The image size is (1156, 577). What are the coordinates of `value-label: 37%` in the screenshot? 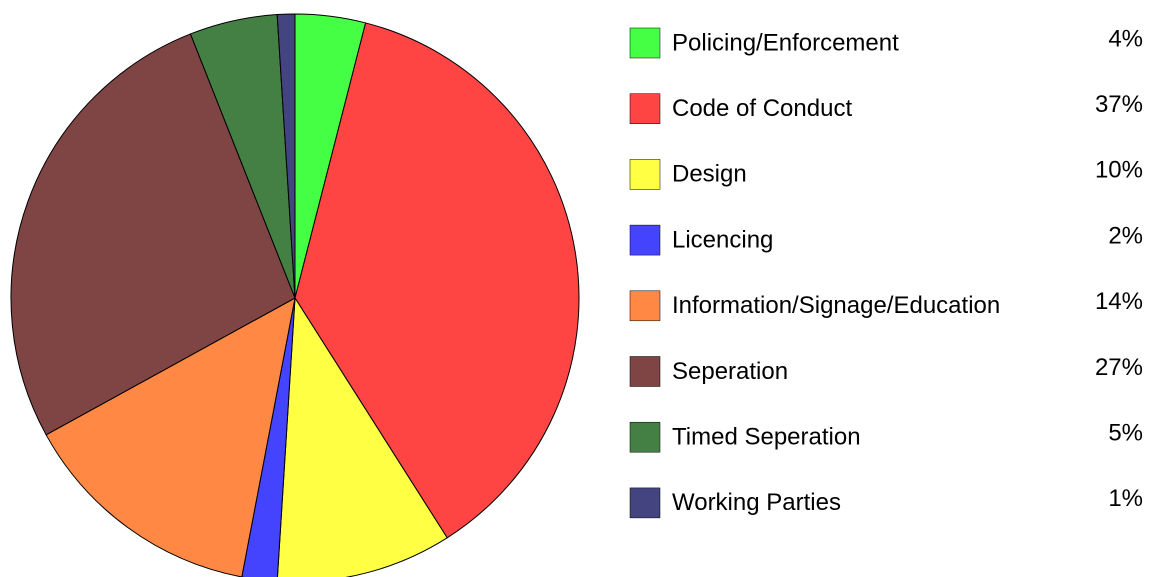 It's located at (1119, 104).